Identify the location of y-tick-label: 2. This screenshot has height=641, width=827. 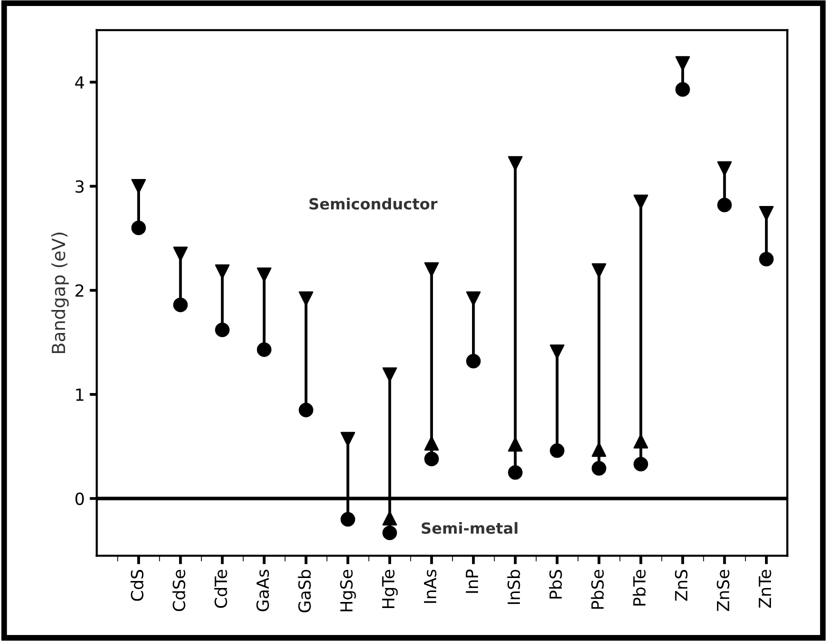
(80, 290).